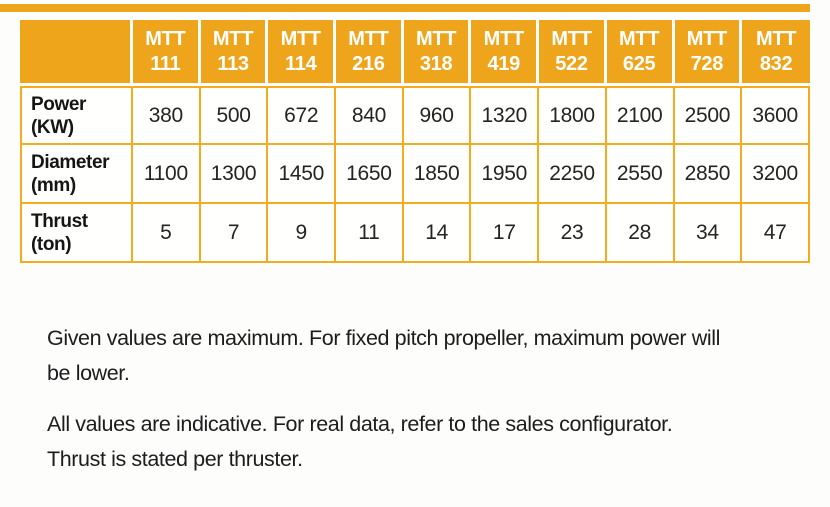 The image size is (830, 507). Describe the element at coordinates (504, 63) in the screenshot. I see `model-number: 419` at that location.